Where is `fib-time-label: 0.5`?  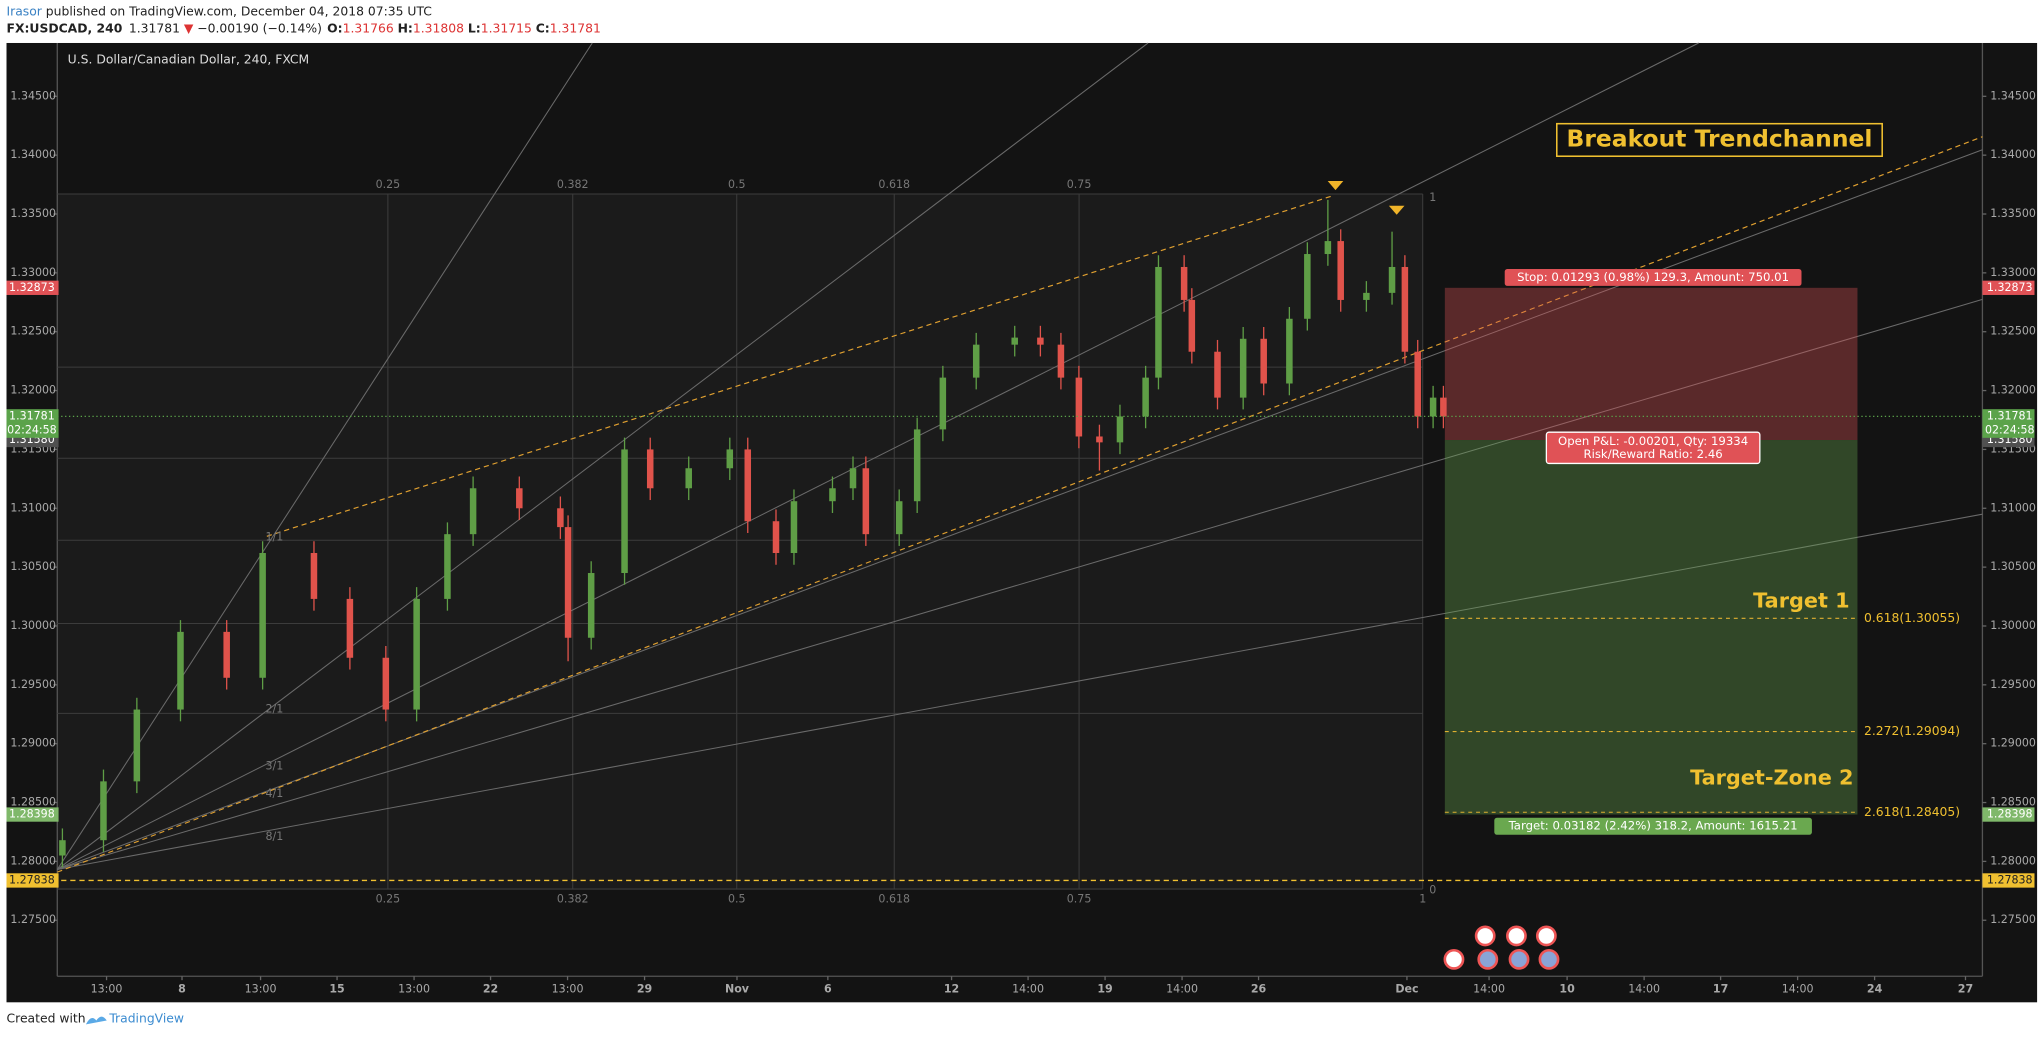 fib-time-label: 0.5 is located at coordinates (737, 898).